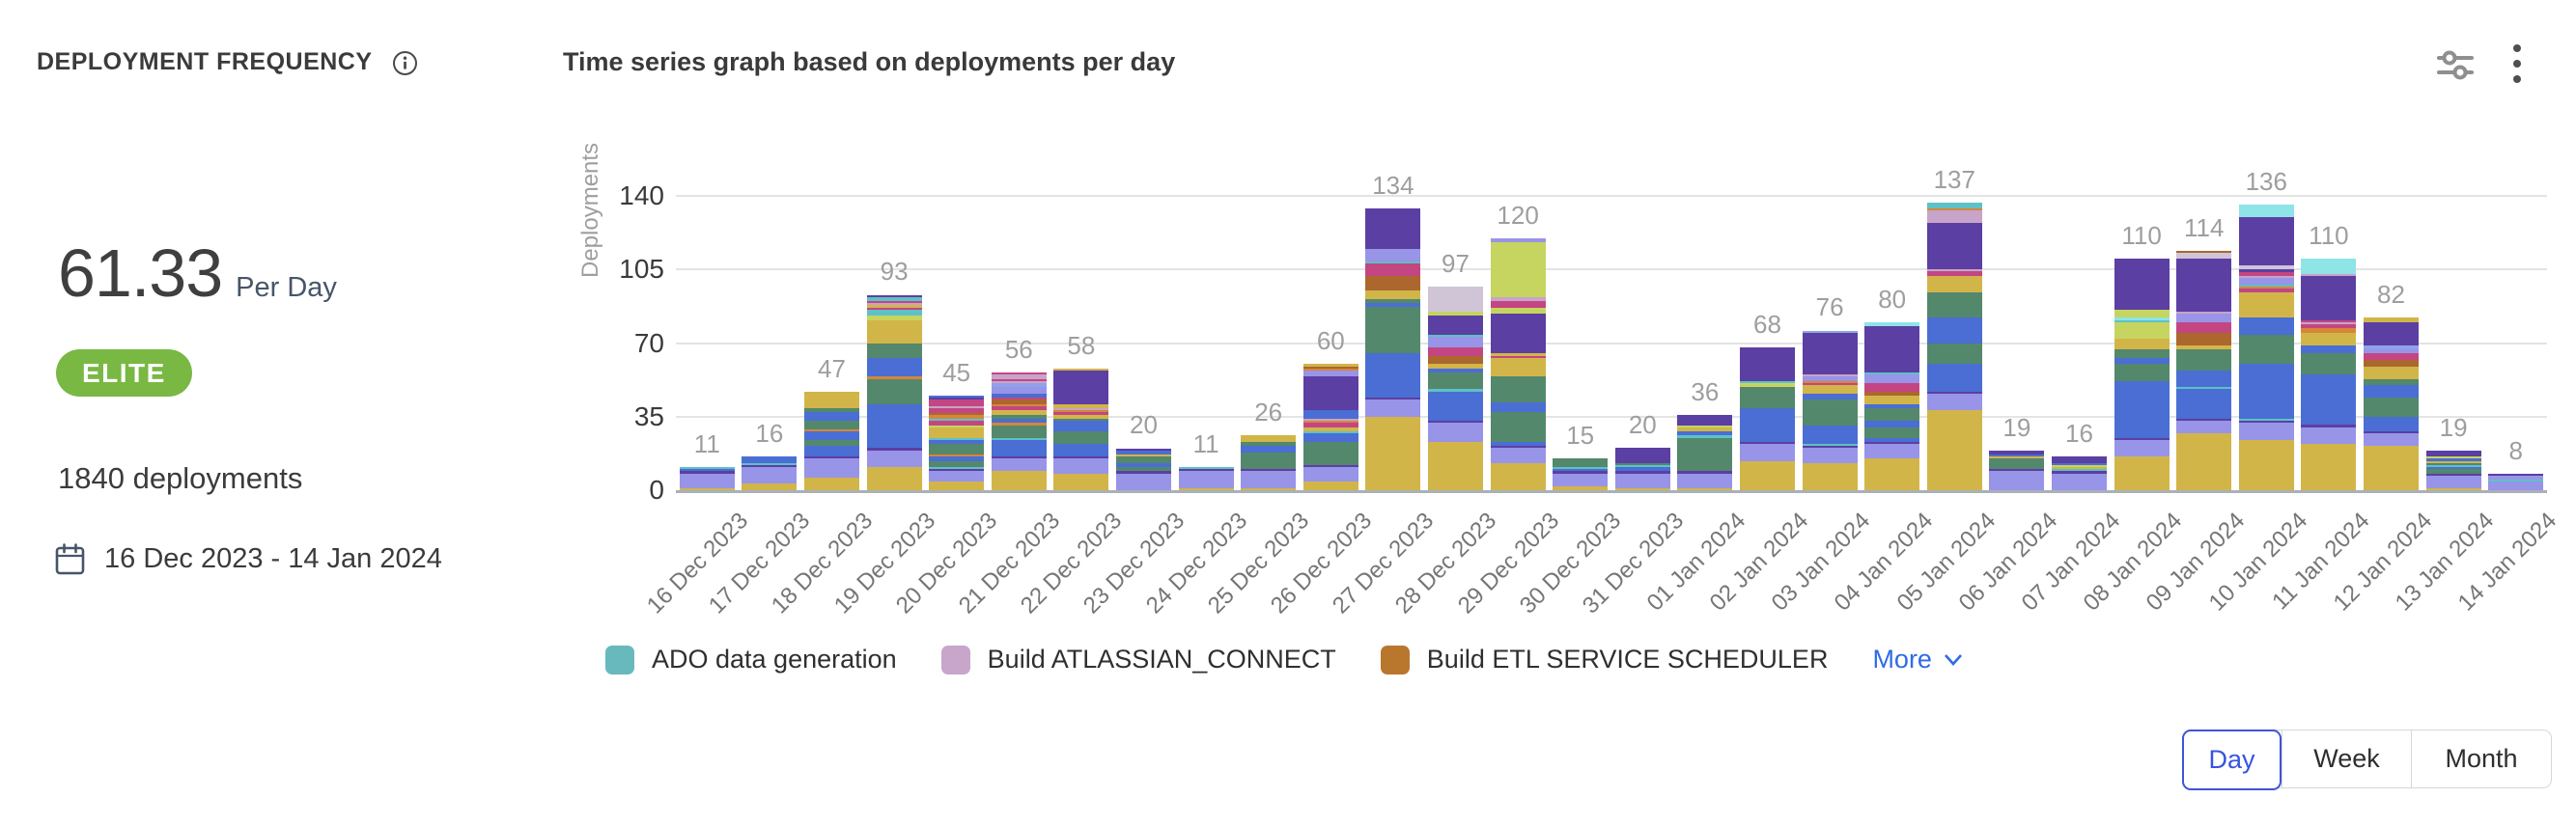 The width and height of the screenshot is (2576, 826). What do you see at coordinates (2204, 370) in the screenshot?
I see `bar-09-jan-2024` at bounding box center [2204, 370].